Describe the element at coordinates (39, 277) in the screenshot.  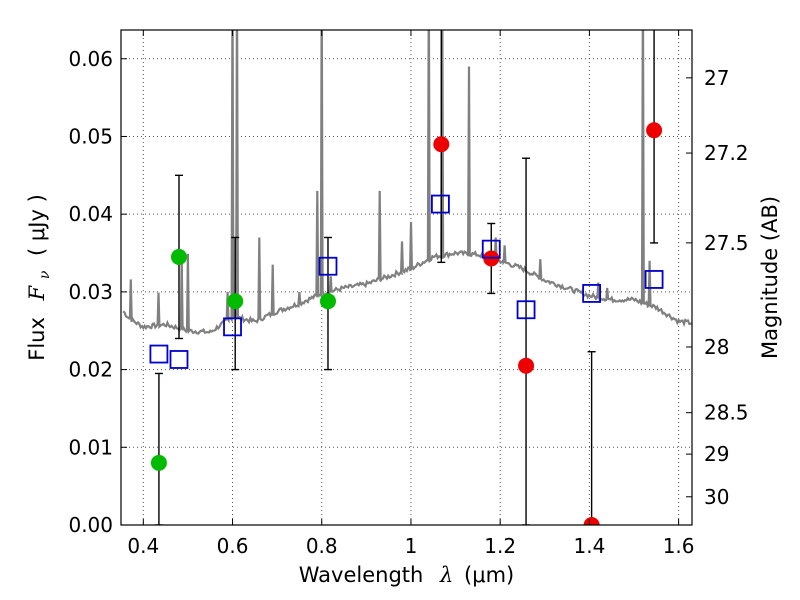
I see `y-axis-label: Flux F ν ( μJy )` at that location.